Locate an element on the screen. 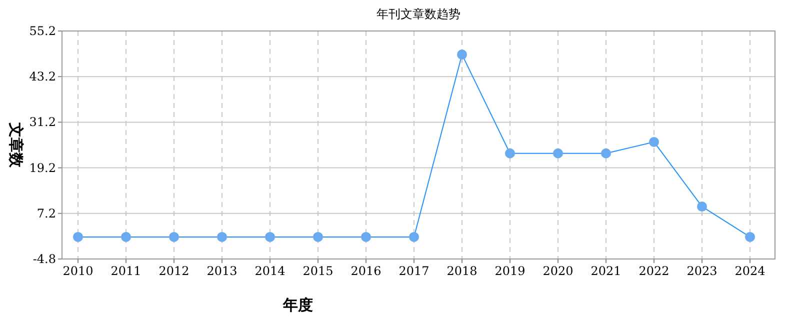 This screenshot has height=330, width=790. x-tick-label: 2013 is located at coordinates (222, 271).